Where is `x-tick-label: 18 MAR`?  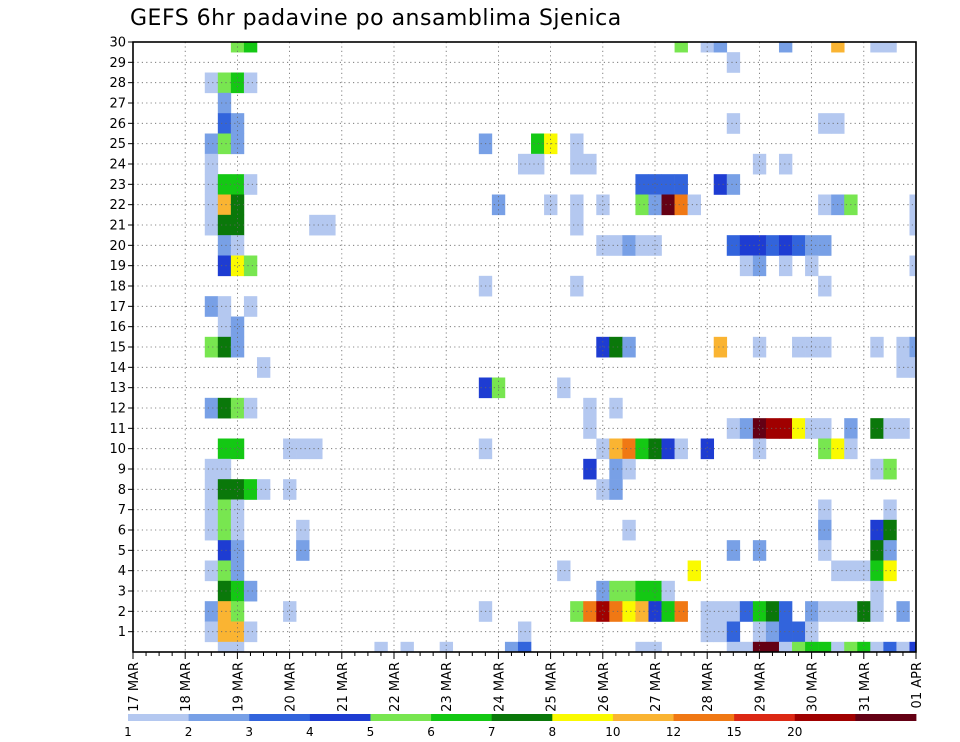
x-tick-label: 18 MAR is located at coordinates (186, 687).